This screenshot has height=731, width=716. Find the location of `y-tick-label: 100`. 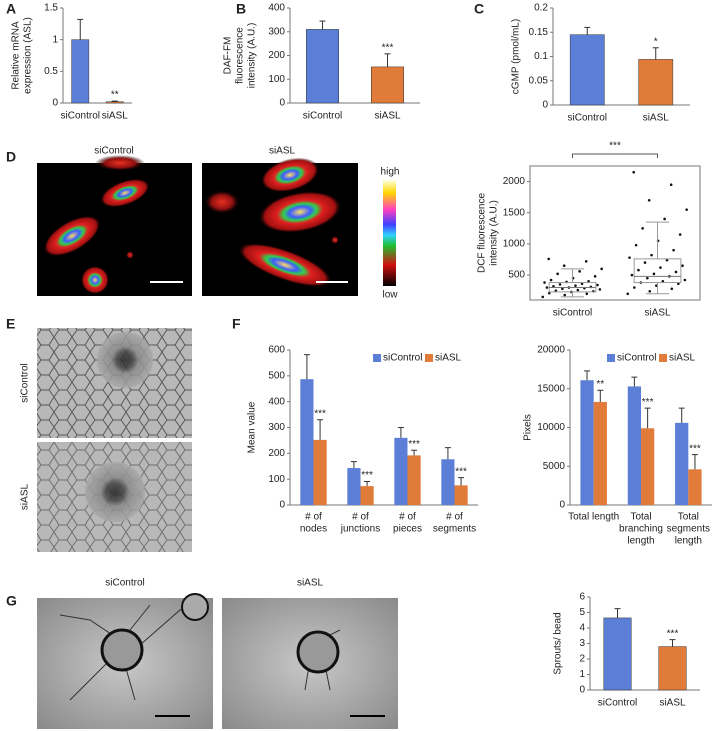

y-tick-label: 100 is located at coordinates (276, 479).